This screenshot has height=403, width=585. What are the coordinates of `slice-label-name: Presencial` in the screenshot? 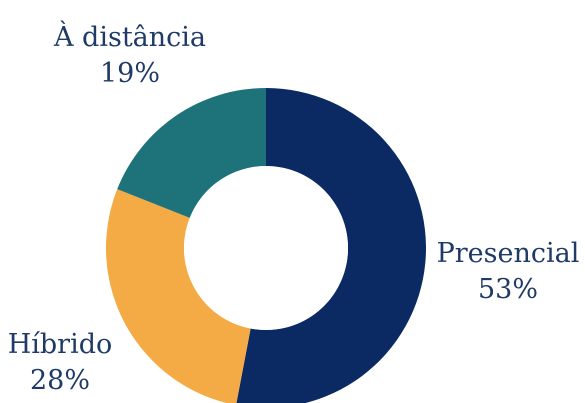 It's located at (508, 253).